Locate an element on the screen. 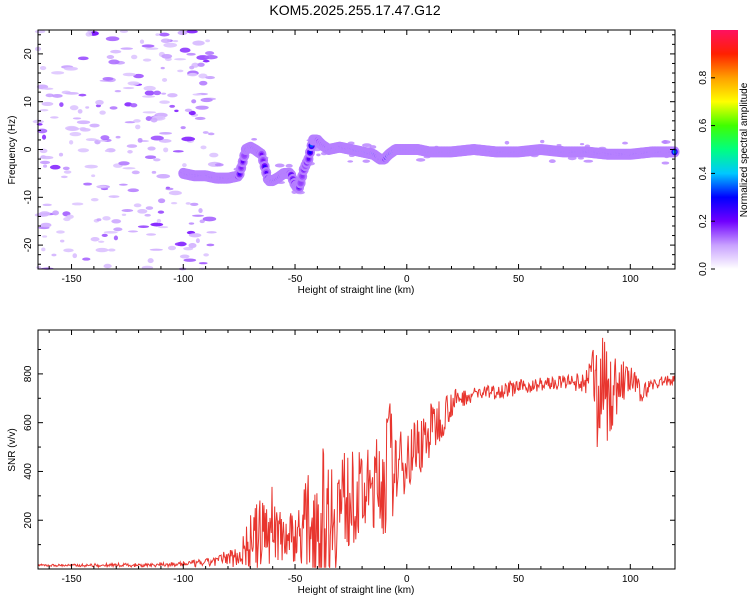 The width and height of the screenshot is (750, 600). snr-y-tick-label: 400 is located at coordinates (28, 471).